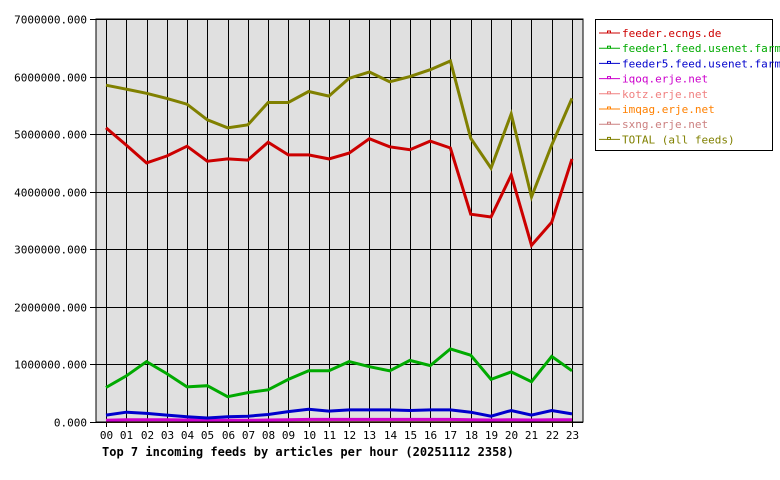 This screenshot has height=480, width=780. I want to click on x-tick-label: 00, so click(106, 435).